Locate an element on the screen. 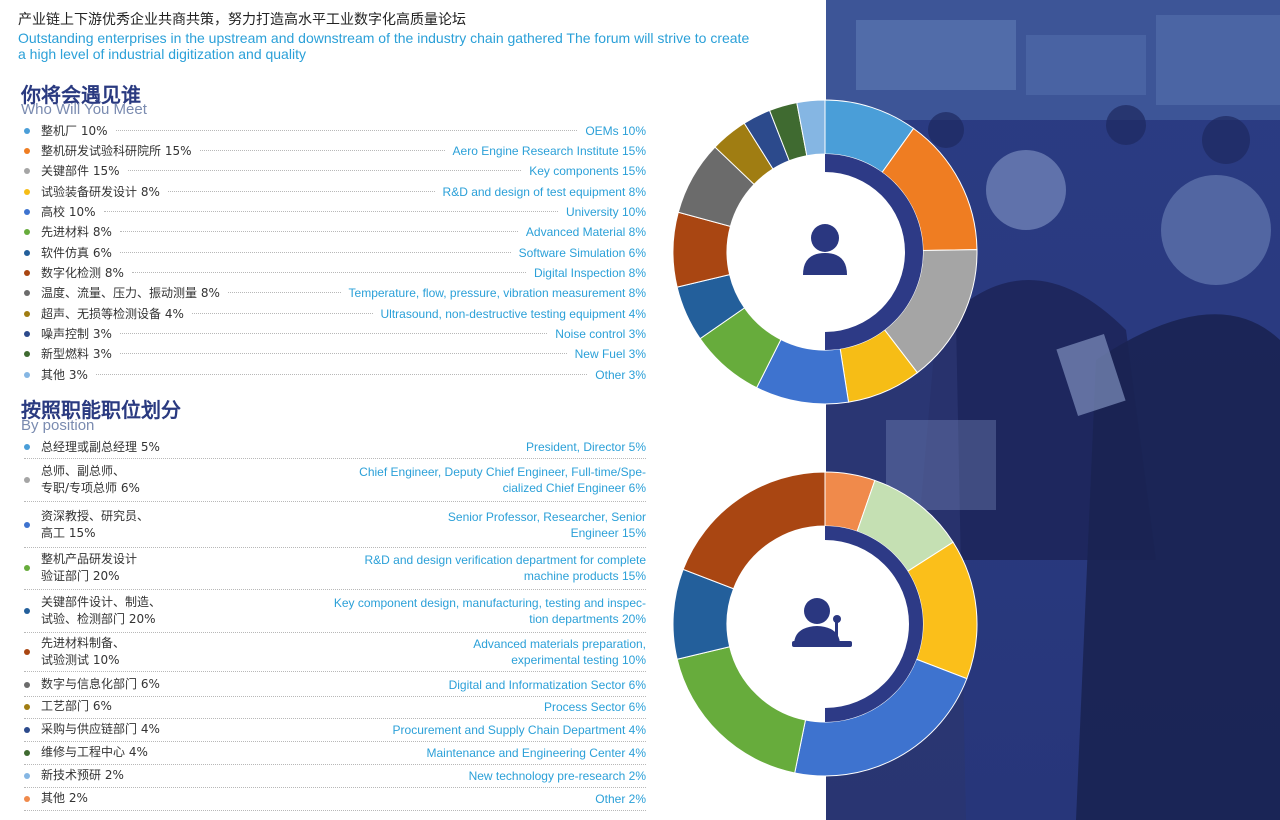 The image size is (1280, 820). legend-label-cn: 关键部件设计、制造、 试验、检测部门 20% is located at coordinates (101, 610).